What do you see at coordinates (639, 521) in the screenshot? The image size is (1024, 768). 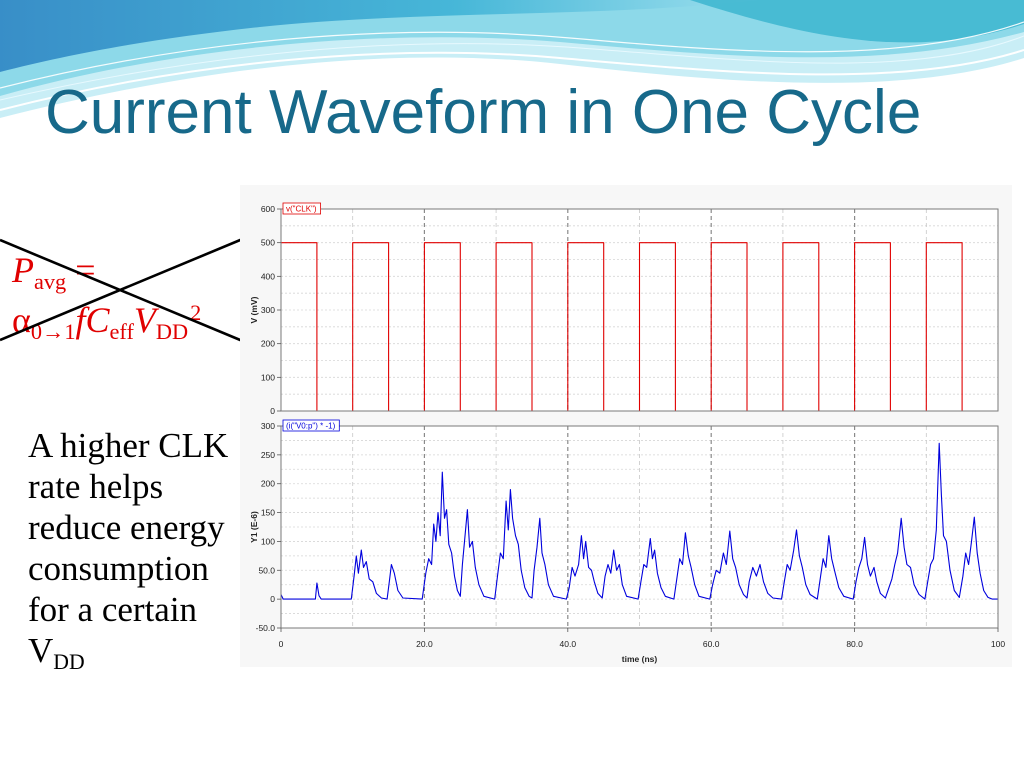 I see `series-line-current` at bounding box center [639, 521].